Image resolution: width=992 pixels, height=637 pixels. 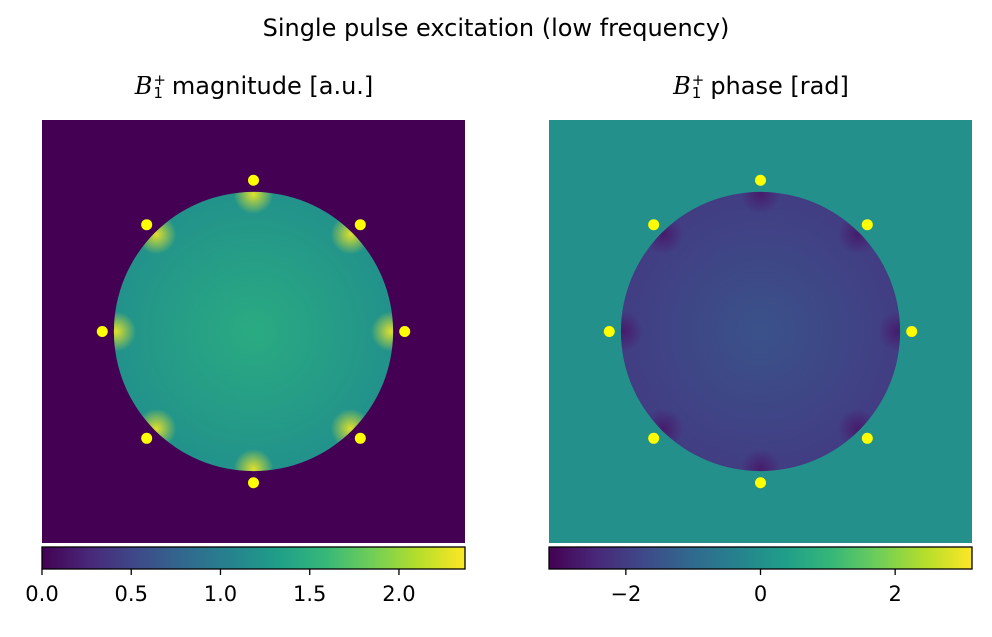 What do you see at coordinates (696, 93) in the screenshot?
I see `phase-title-sub: 1` at bounding box center [696, 93].